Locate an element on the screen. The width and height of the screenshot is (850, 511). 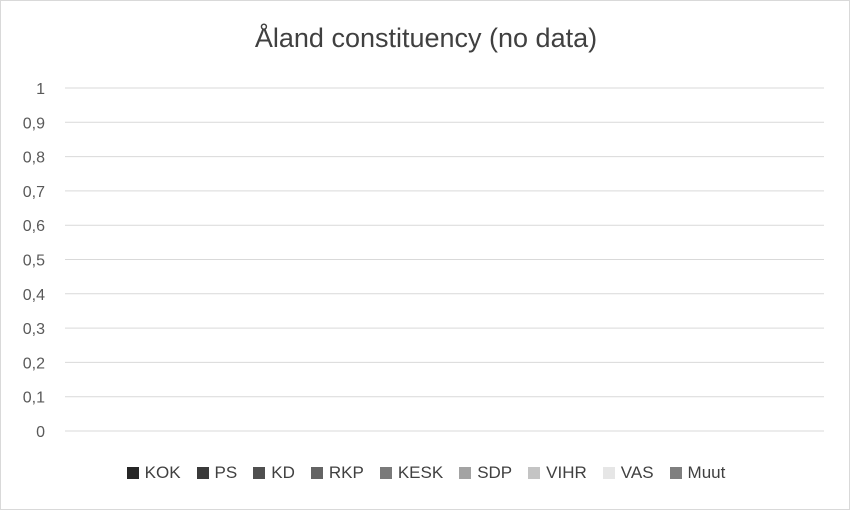
y-tick-label: 0,5 is located at coordinates (34, 261).